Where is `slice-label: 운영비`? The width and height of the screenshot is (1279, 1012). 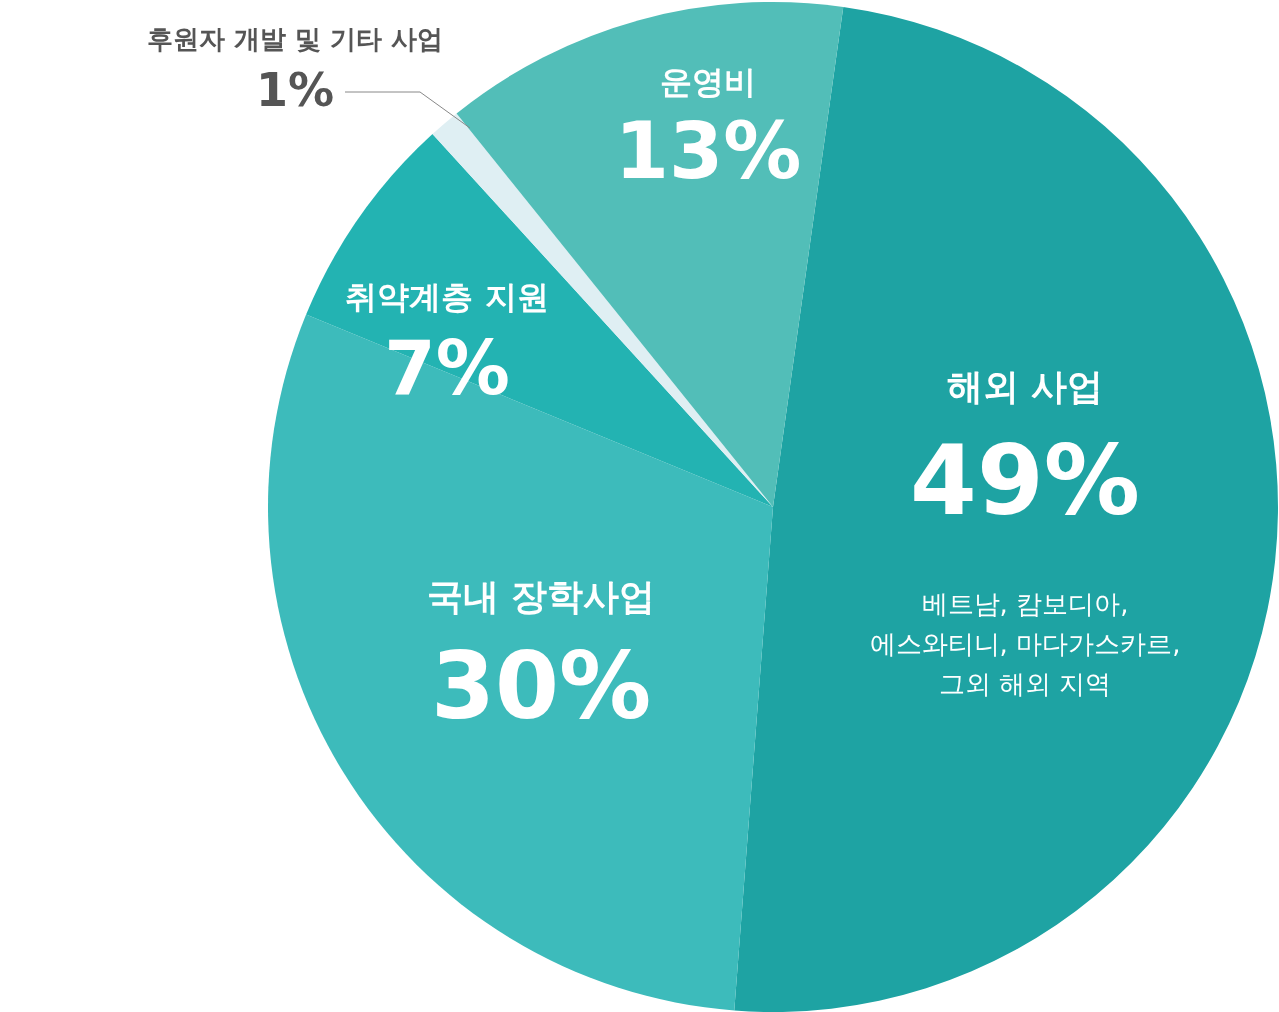
slice-label: 운영비 is located at coordinates (708, 82).